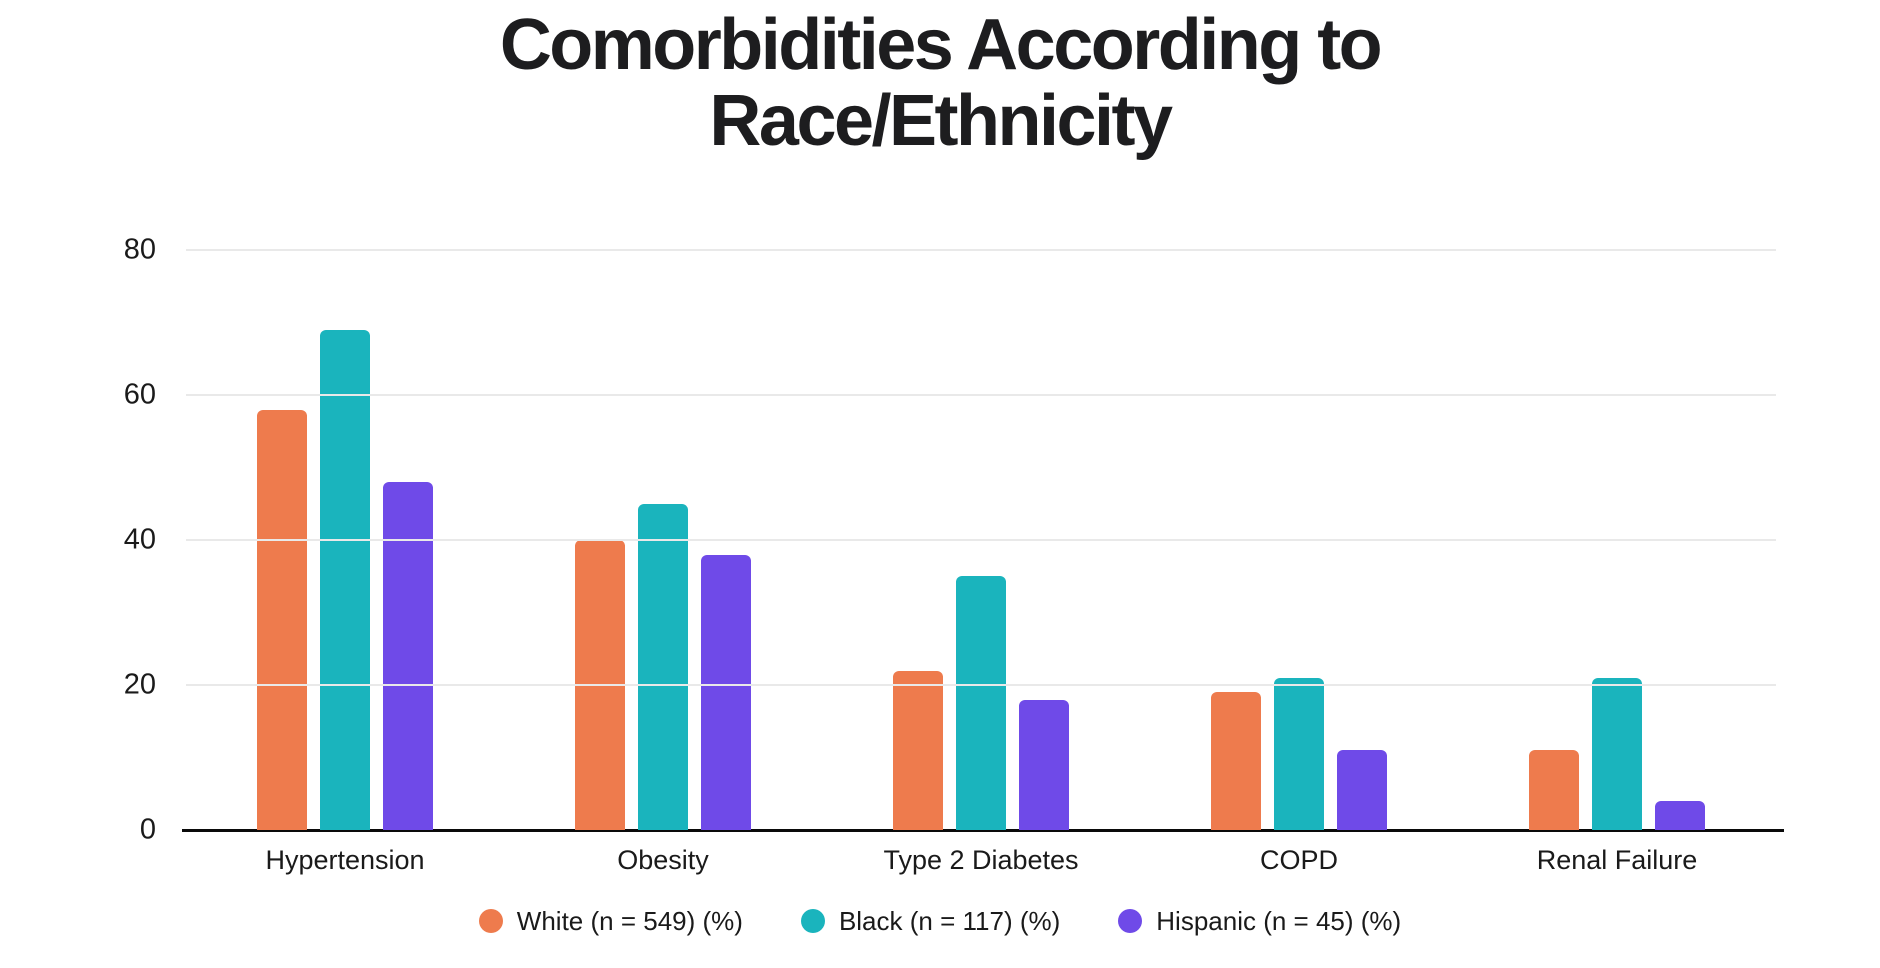 This screenshot has width=1880, height=968. Describe the element at coordinates (345, 579) in the screenshot. I see `bar-black-hypertension` at that location.